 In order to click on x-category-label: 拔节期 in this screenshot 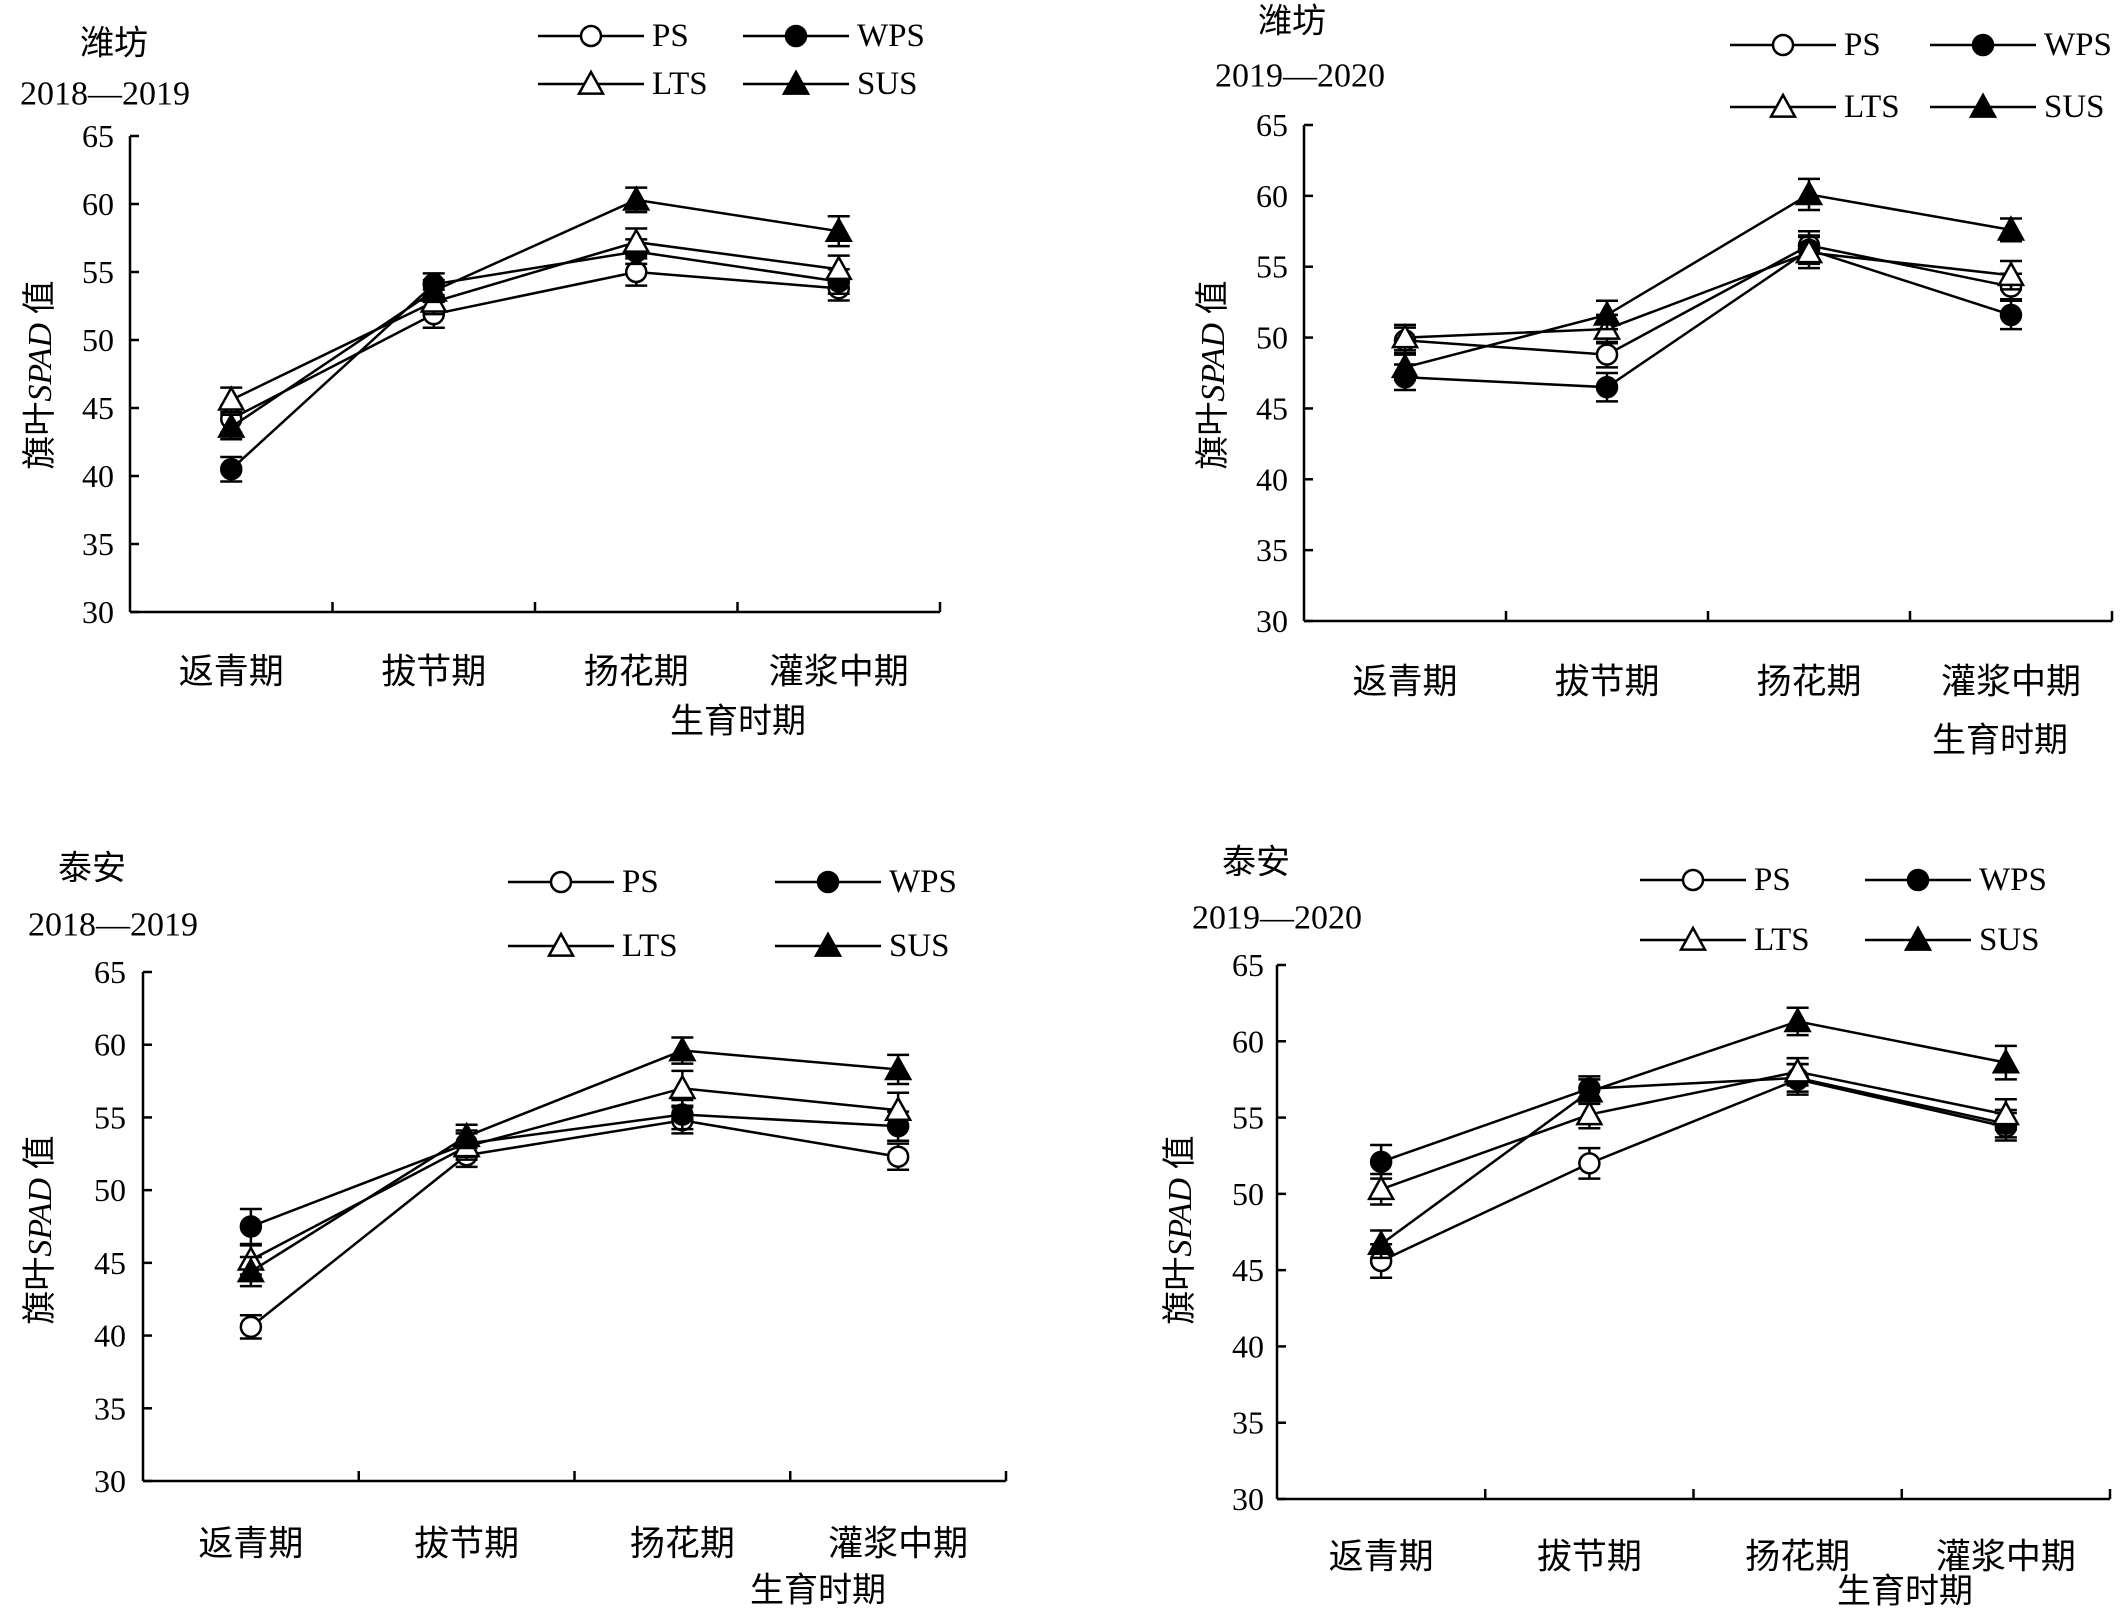, I will do `click(1589, 1557)`.